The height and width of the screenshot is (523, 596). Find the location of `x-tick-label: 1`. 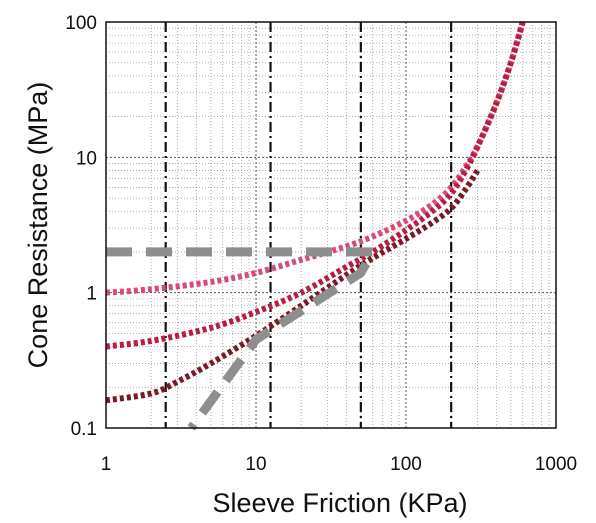

x-tick-label: 1 is located at coordinates (106, 464).